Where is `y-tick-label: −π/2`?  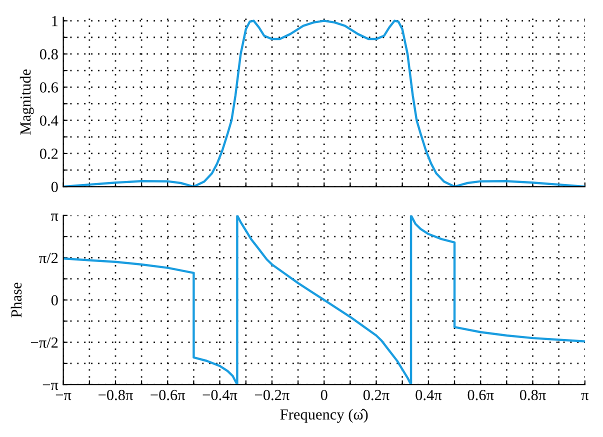 y-tick-label: −π/2 is located at coordinates (44, 342).